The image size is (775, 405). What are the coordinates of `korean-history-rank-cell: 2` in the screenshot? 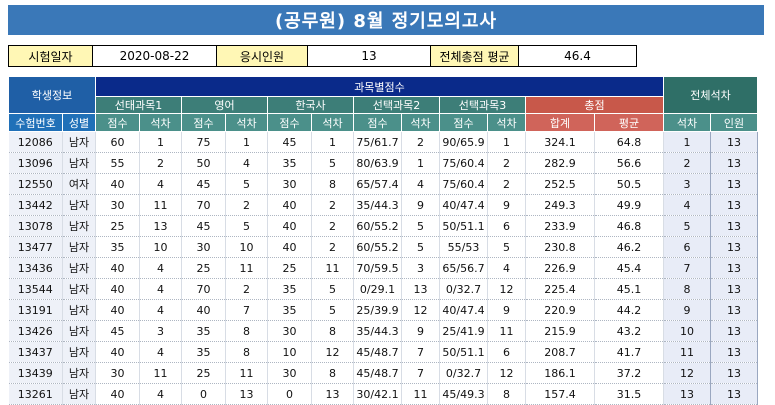 It's located at (332, 205).